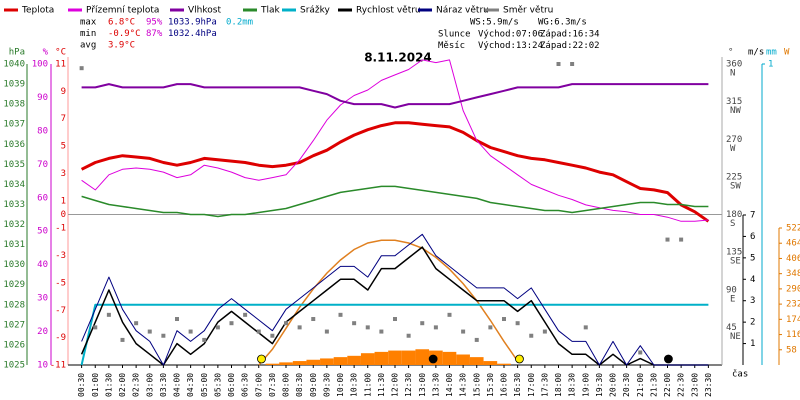 The image size is (800, 400). Describe the element at coordinates (231, 385) in the screenshot. I see `x-tick-label: 06:00` at that location.